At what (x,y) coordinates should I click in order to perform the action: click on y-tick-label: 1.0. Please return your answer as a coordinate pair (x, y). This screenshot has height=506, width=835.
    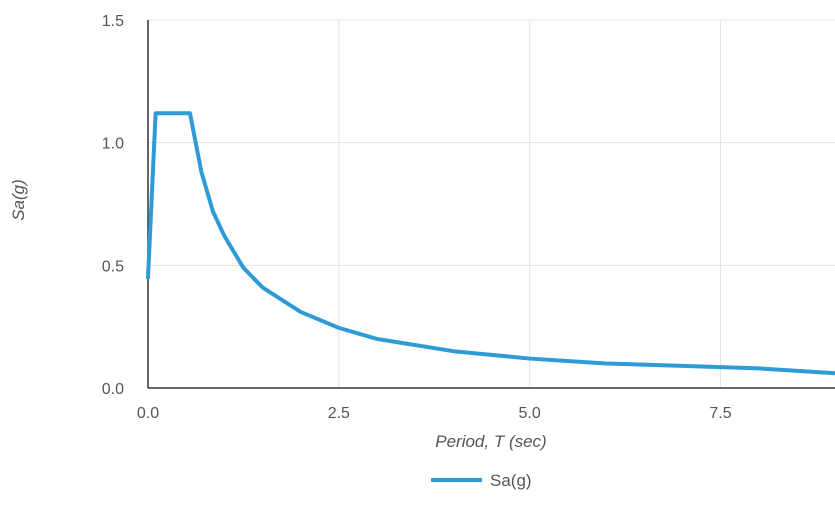
    Looking at the image, I should click on (113, 144).